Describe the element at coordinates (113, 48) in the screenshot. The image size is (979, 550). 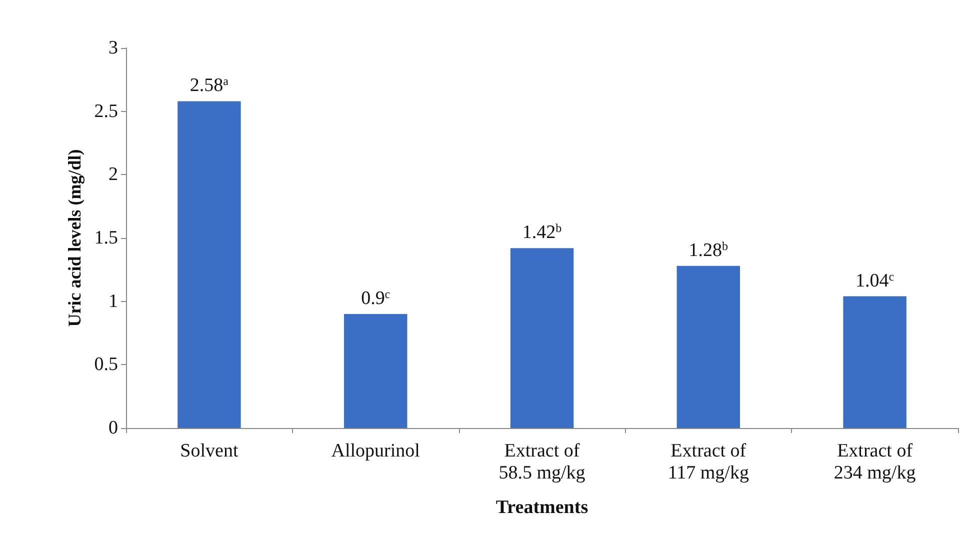
I see `y-tick-label: 3` at that location.